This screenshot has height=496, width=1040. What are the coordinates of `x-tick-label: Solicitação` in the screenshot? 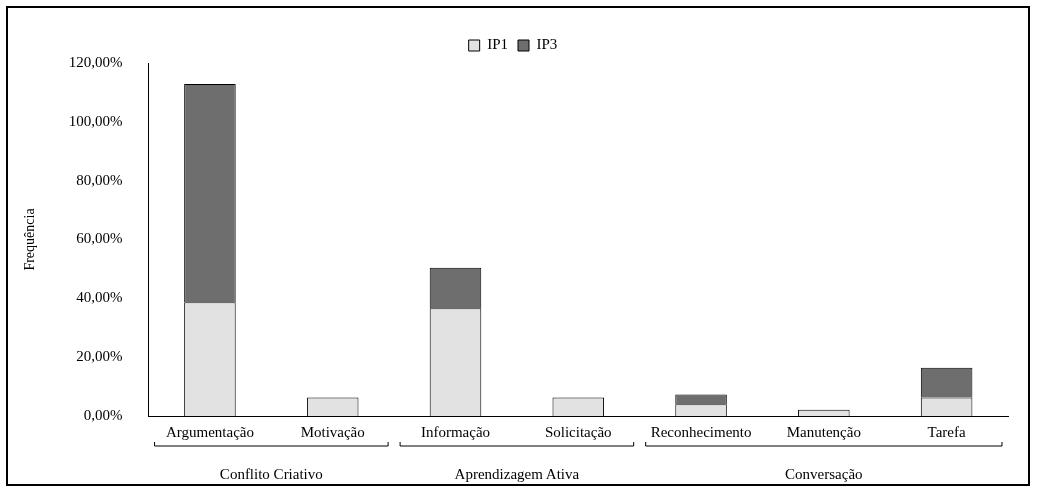 It's located at (578, 431).